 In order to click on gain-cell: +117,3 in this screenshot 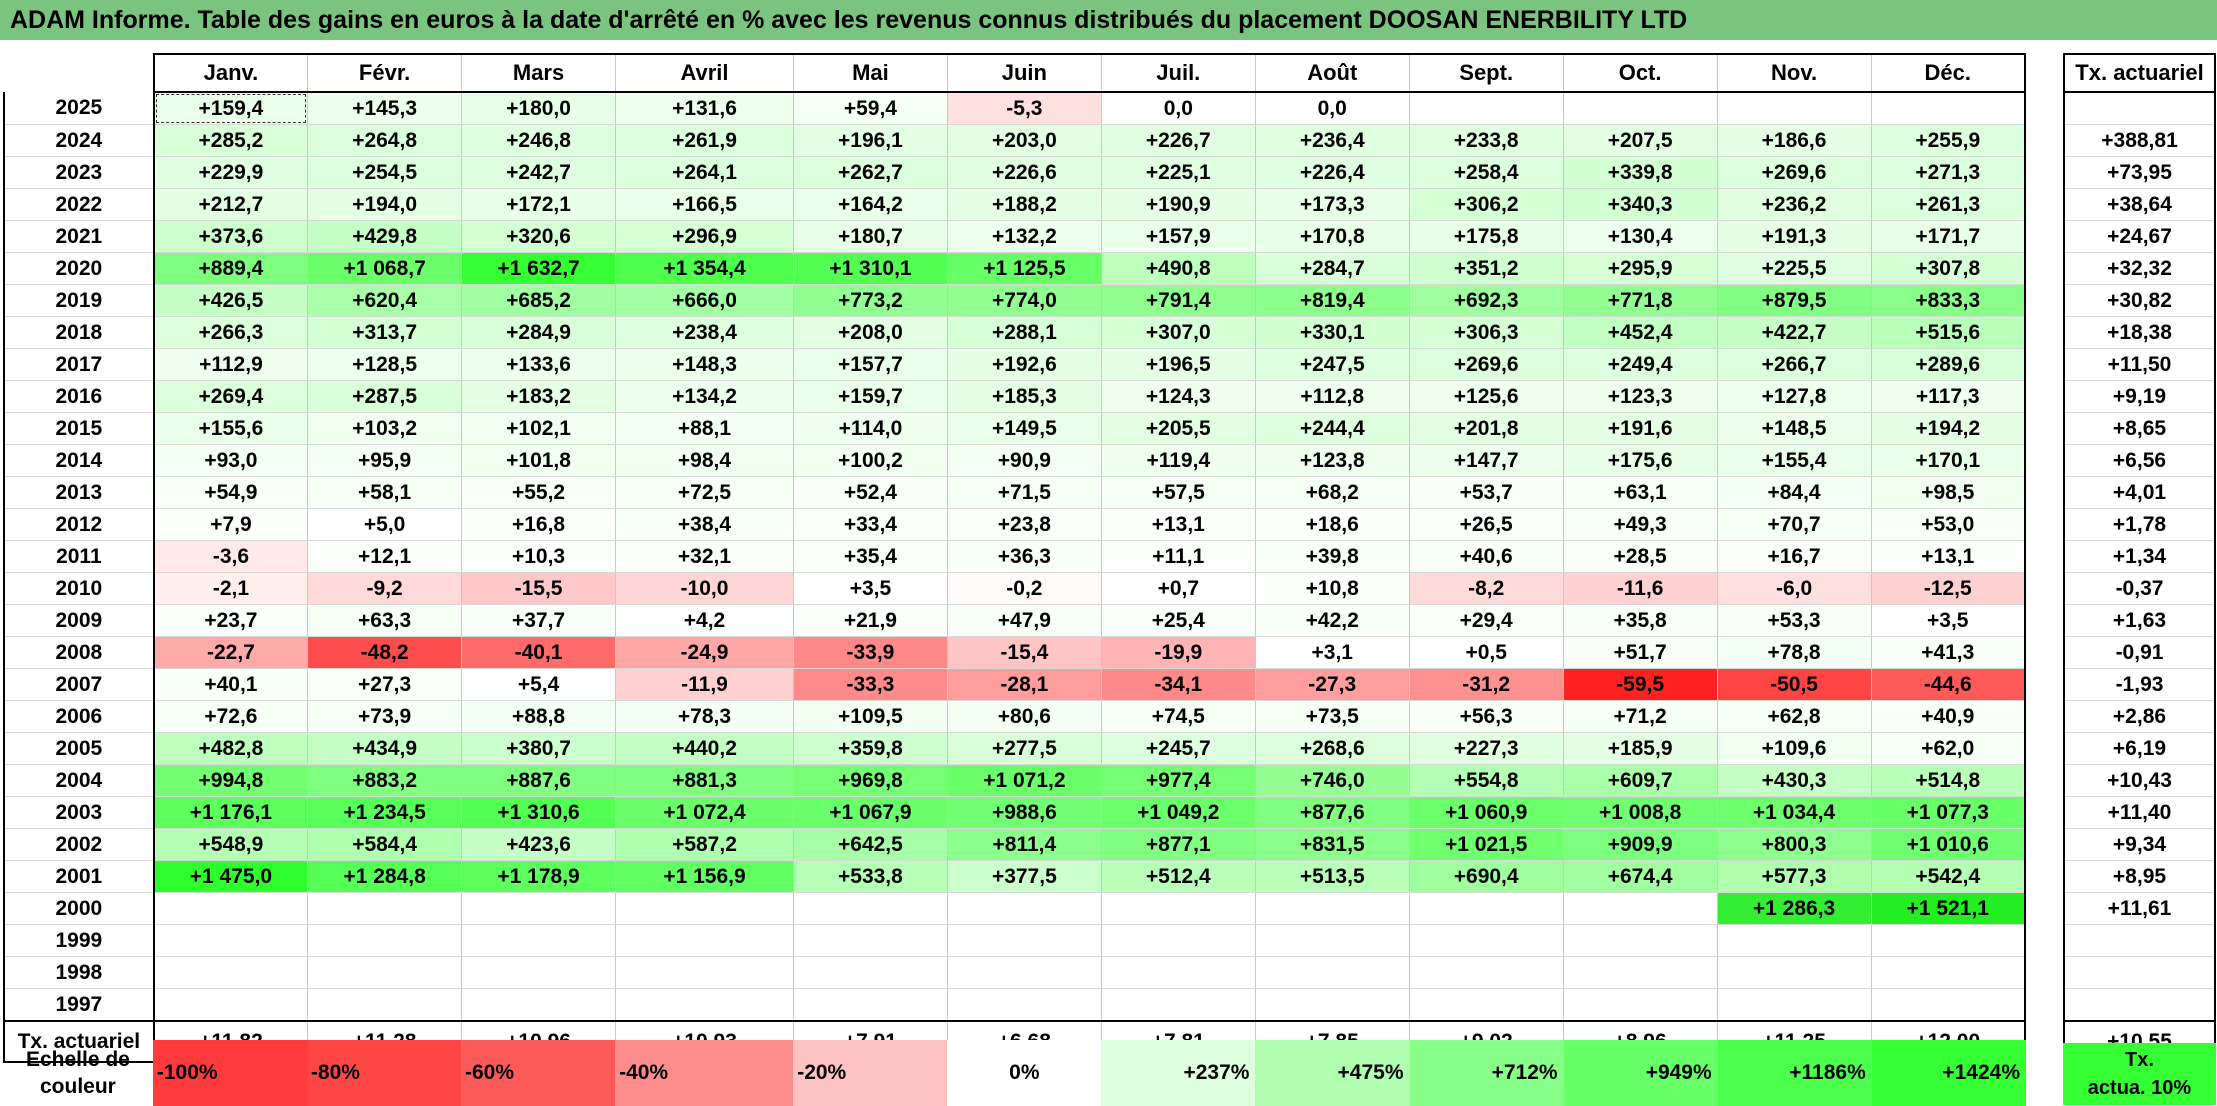, I will do `click(1948, 396)`.